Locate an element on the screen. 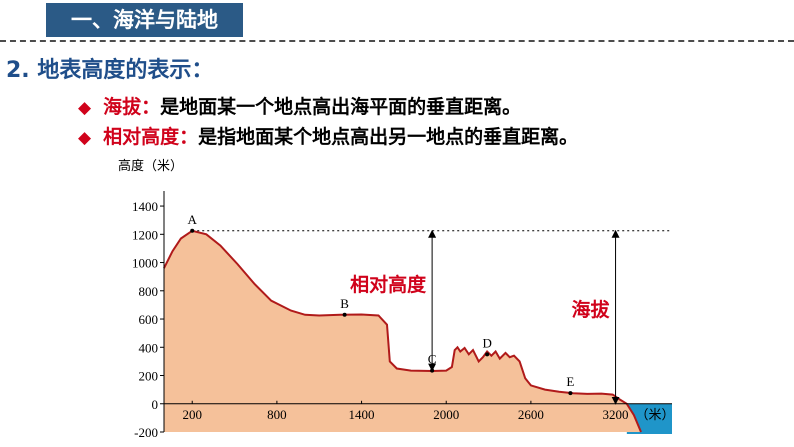 This screenshot has width=794, height=447. y-tick-label: 400 is located at coordinates (149, 347).